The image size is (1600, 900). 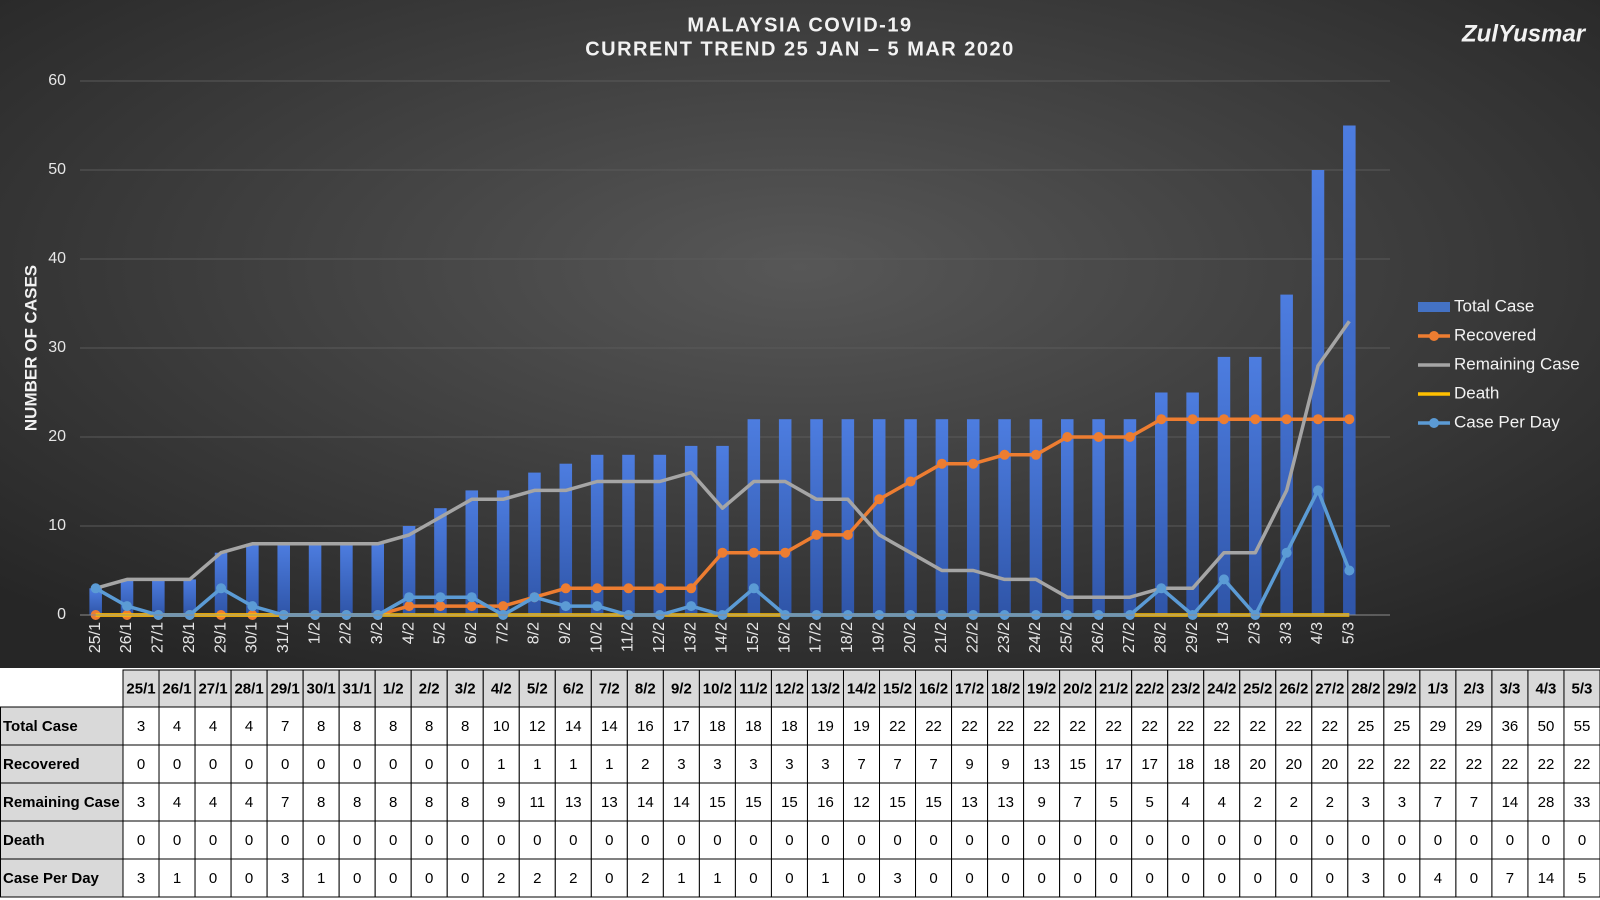 What do you see at coordinates (573, 802) in the screenshot?
I see `table-value: 13` at bounding box center [573, 802].